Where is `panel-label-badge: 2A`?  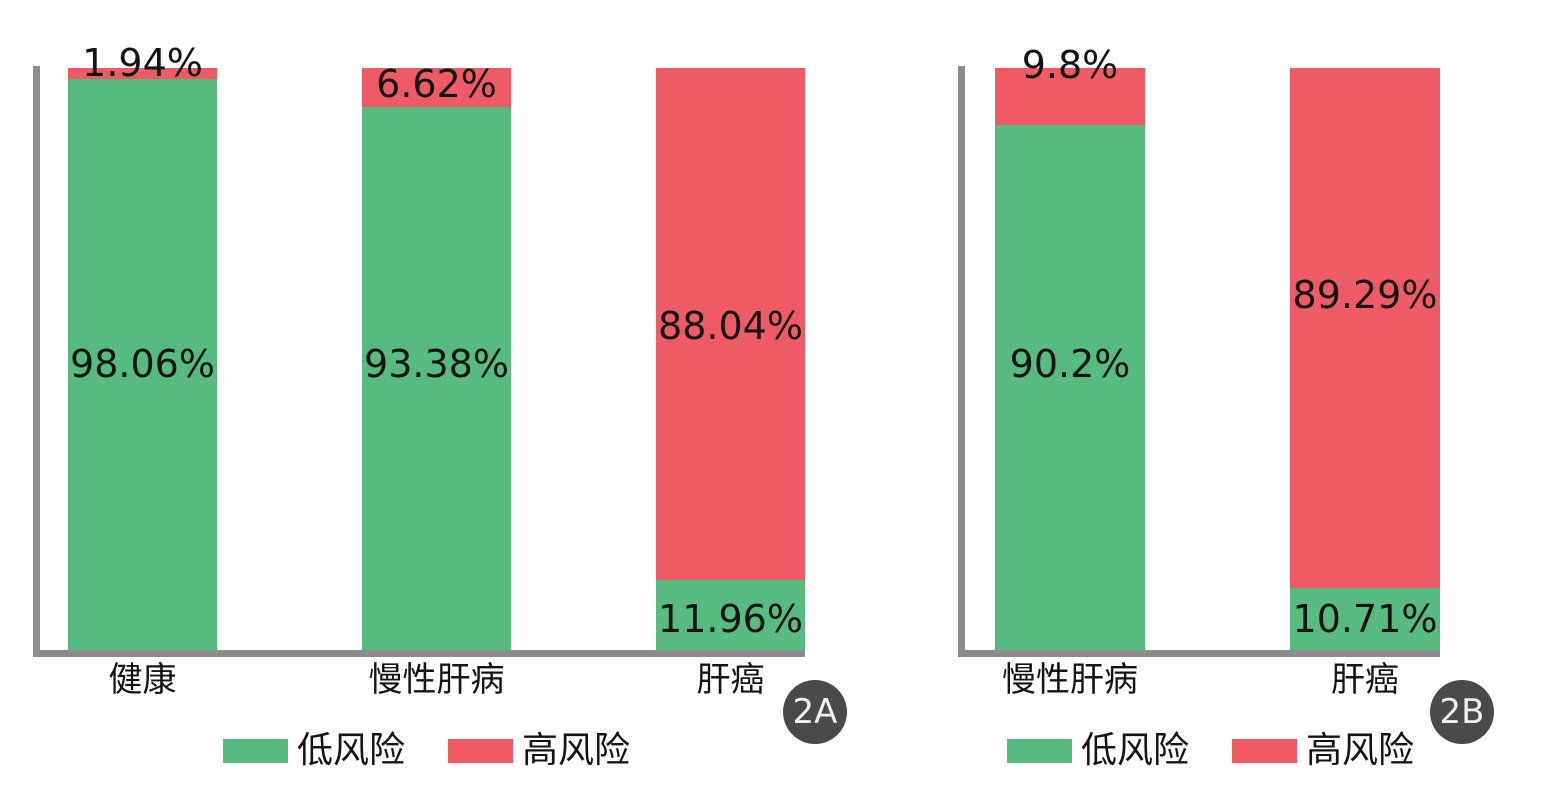 panel-label-badge: 2A is located at coordinates (815, 712).